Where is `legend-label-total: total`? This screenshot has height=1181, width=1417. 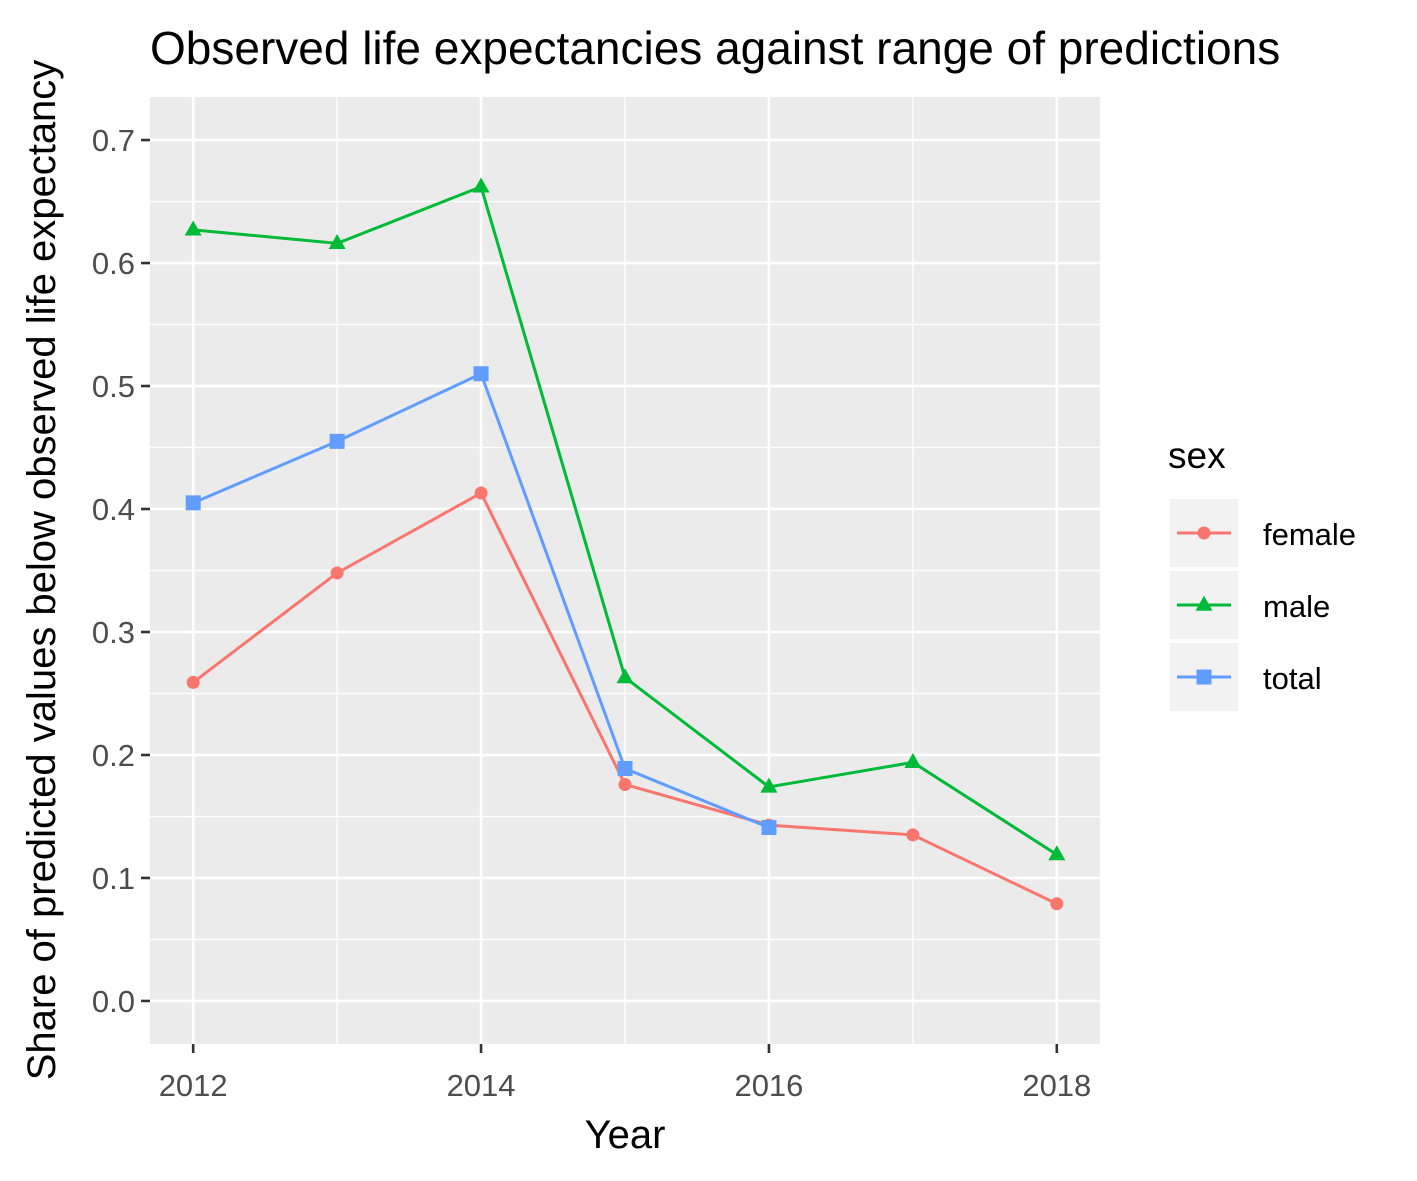 legend-label-total: total is located at coordinates (1292, 678).